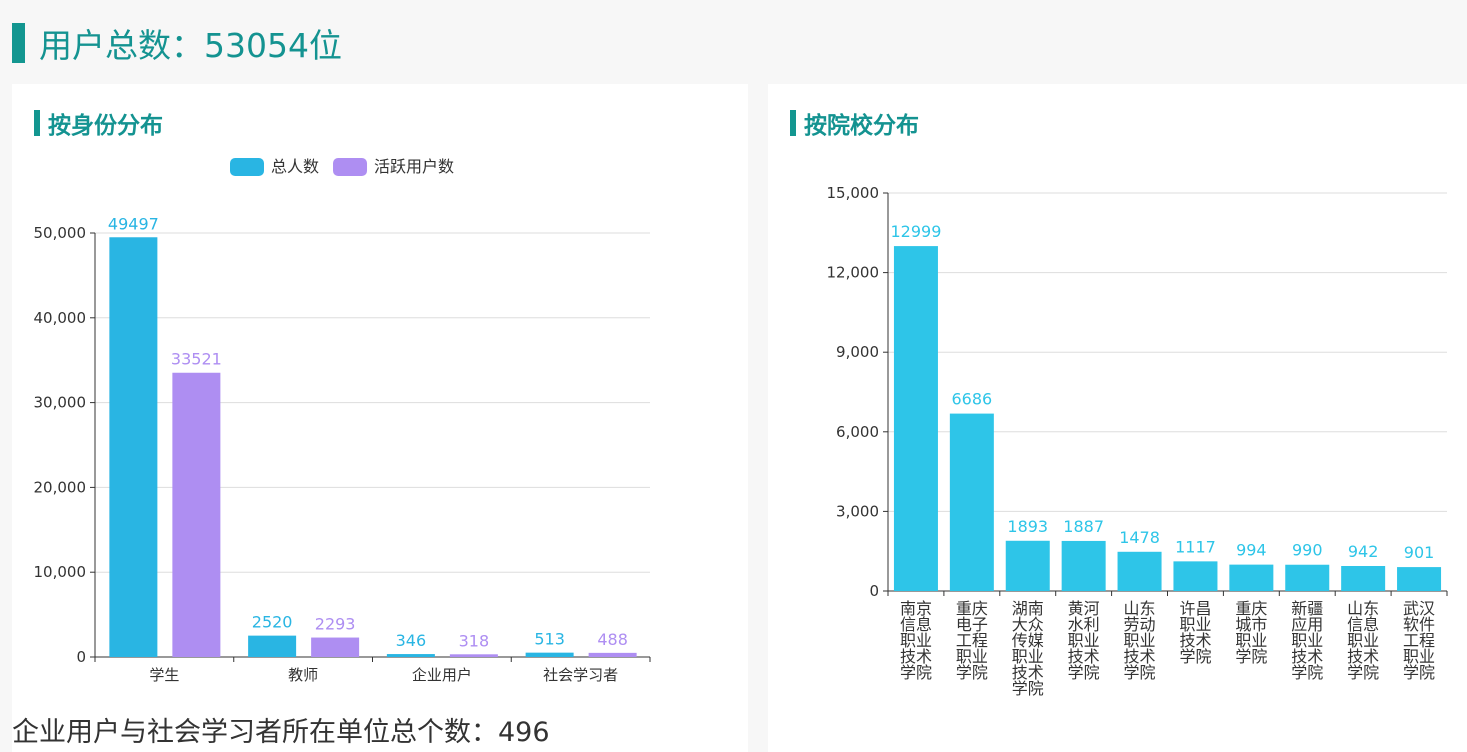 This screenshot has width=1467, height=752. What do you see at coordinates (857, 511) in the screenshot?
I see `y-tick-label: 3,000` at bounding box center [857, 511].